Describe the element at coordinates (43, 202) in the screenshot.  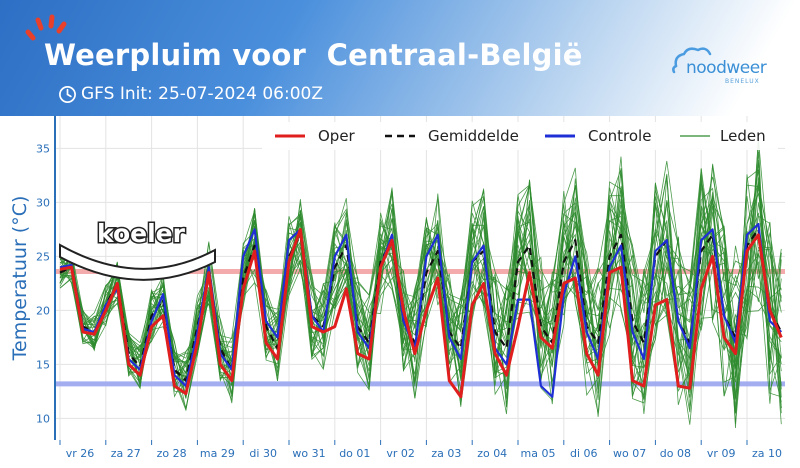
I see `y-tick-label: 30` at that location.